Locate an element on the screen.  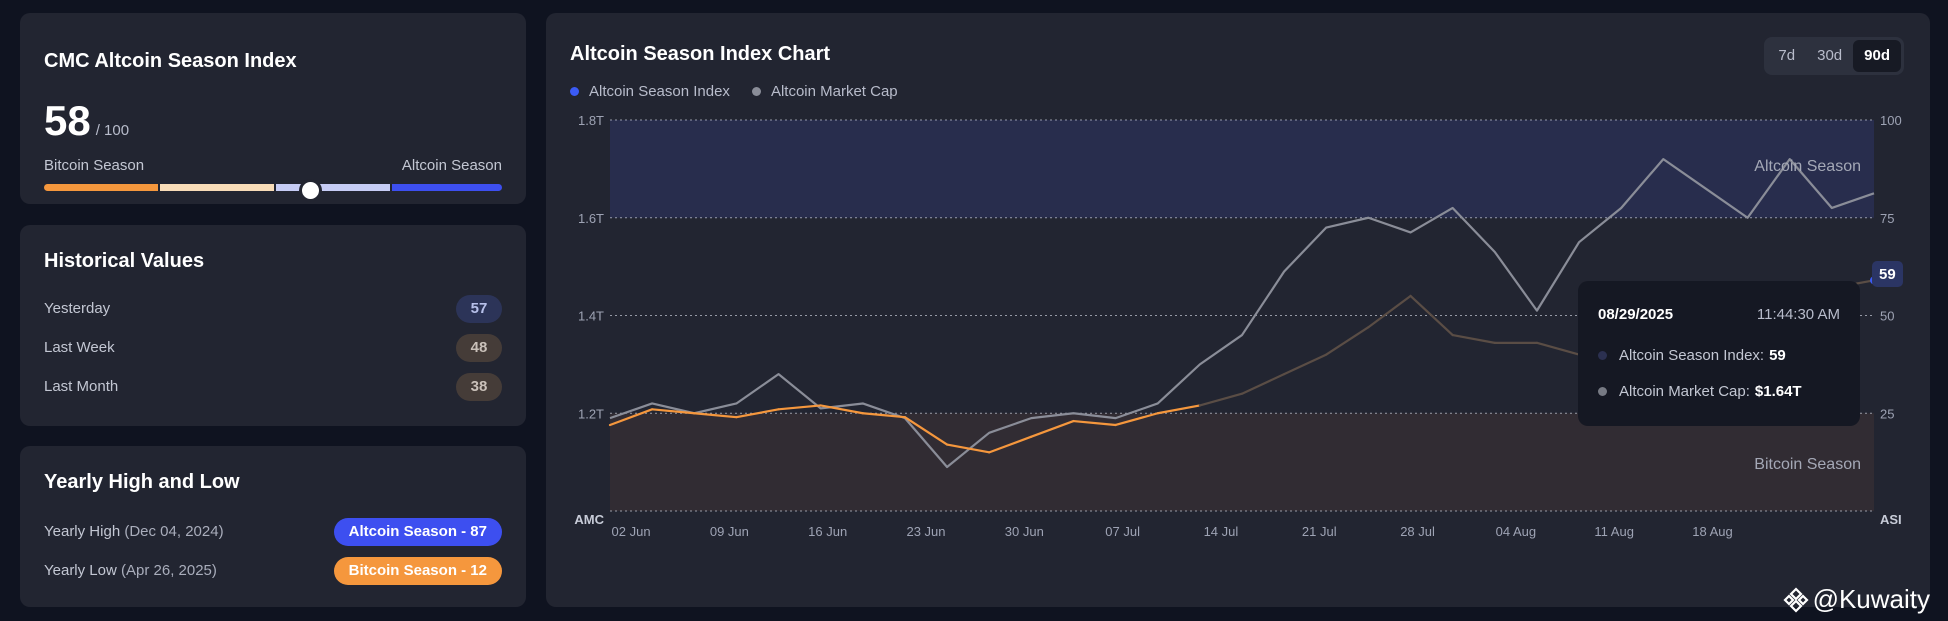
y-left-tick: 1.4T is located at coordinates (591, 316).